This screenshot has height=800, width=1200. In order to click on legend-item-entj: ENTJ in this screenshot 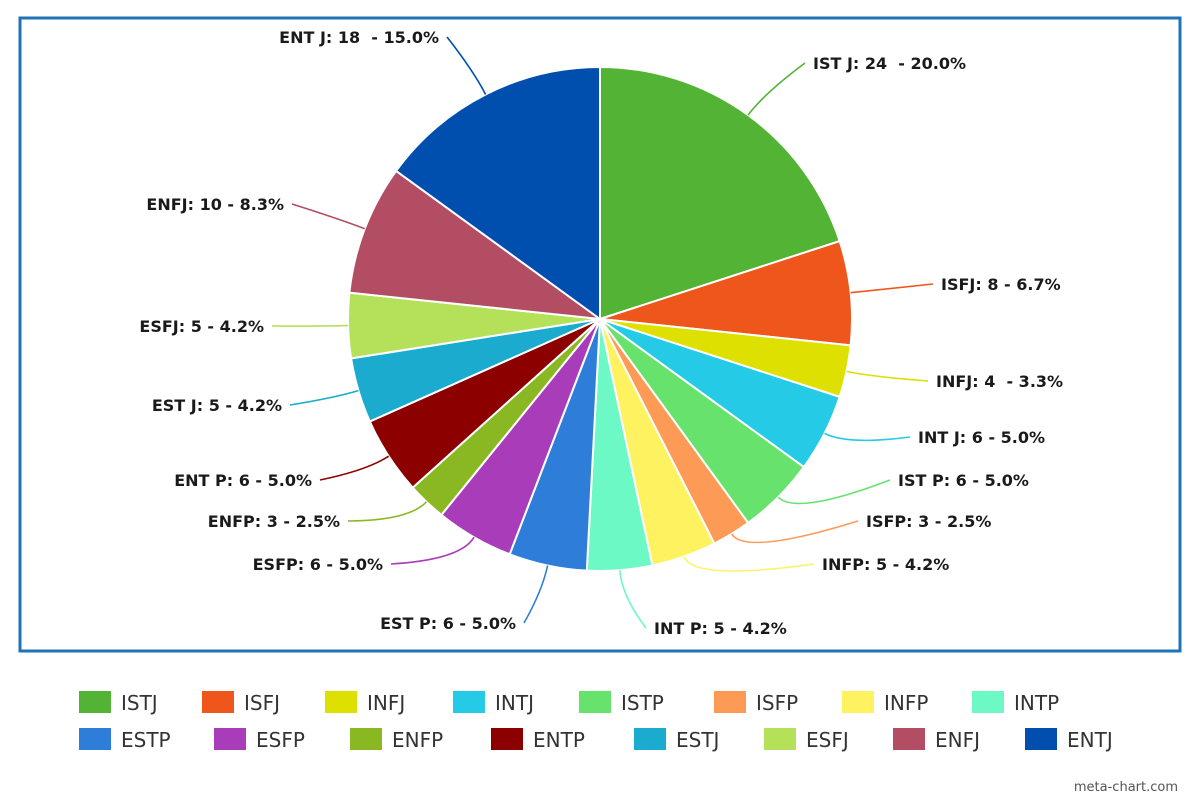, I will do `click(1069, 740)`.